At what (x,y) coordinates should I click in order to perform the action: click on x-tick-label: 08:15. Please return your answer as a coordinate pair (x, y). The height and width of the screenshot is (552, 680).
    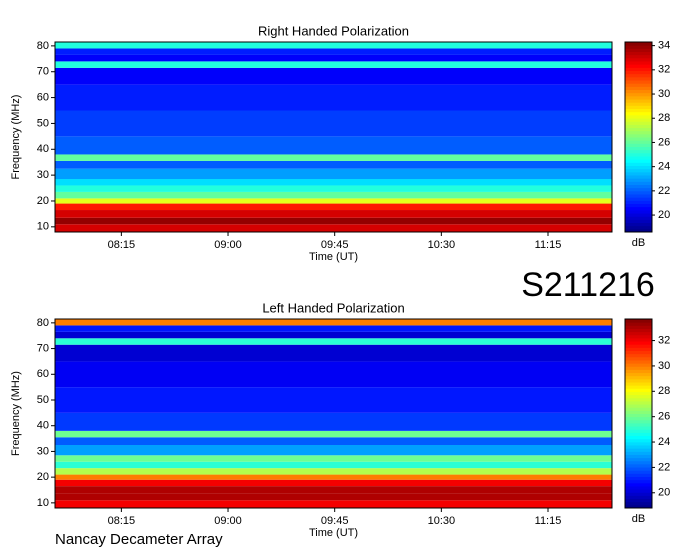
    Looking at the image, I should click on (122, 521).